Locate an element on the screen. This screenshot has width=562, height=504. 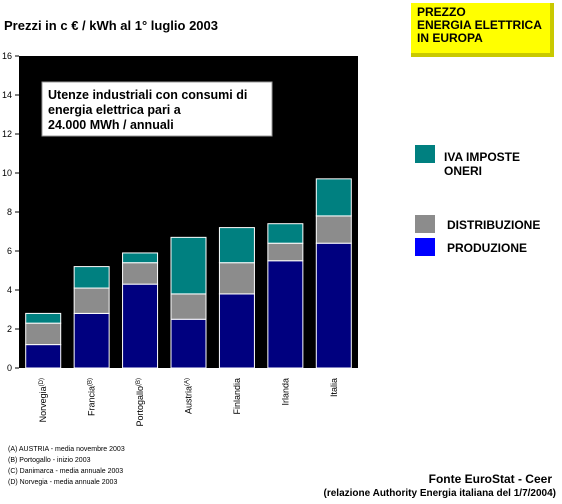
x-tick-label: Italia is located at coordinates (334, 387).